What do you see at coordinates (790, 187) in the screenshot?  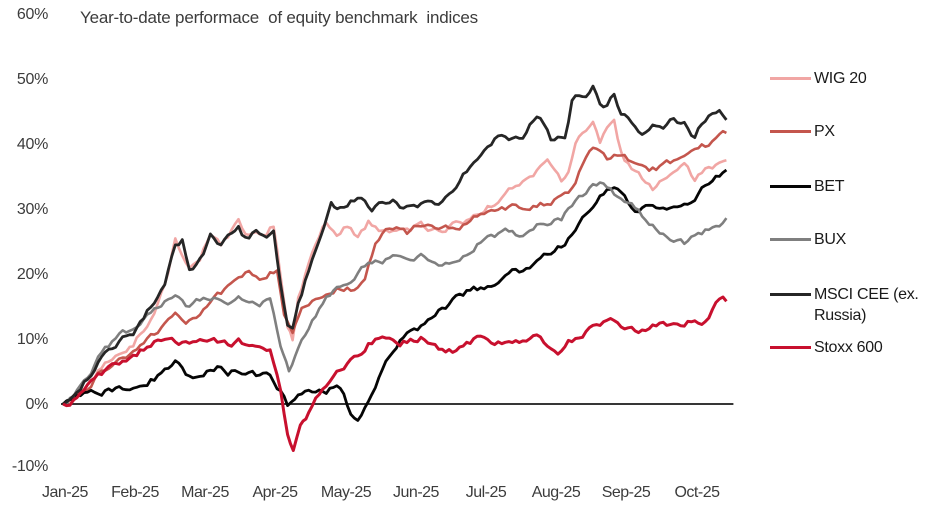 I see `bet-line-swatch` at bounding box center [790, 187].